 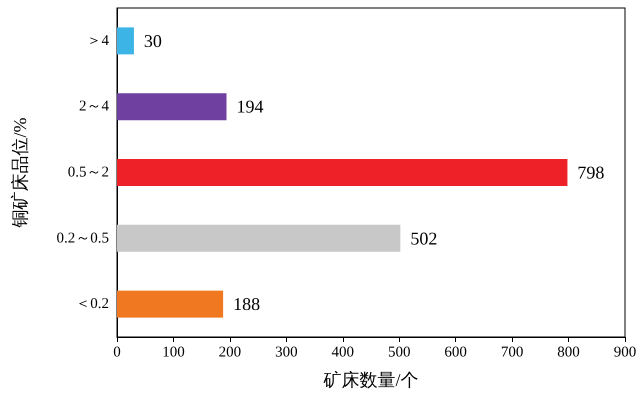 I want to click on x-tick-label: 100, so click(x=173, y=352).